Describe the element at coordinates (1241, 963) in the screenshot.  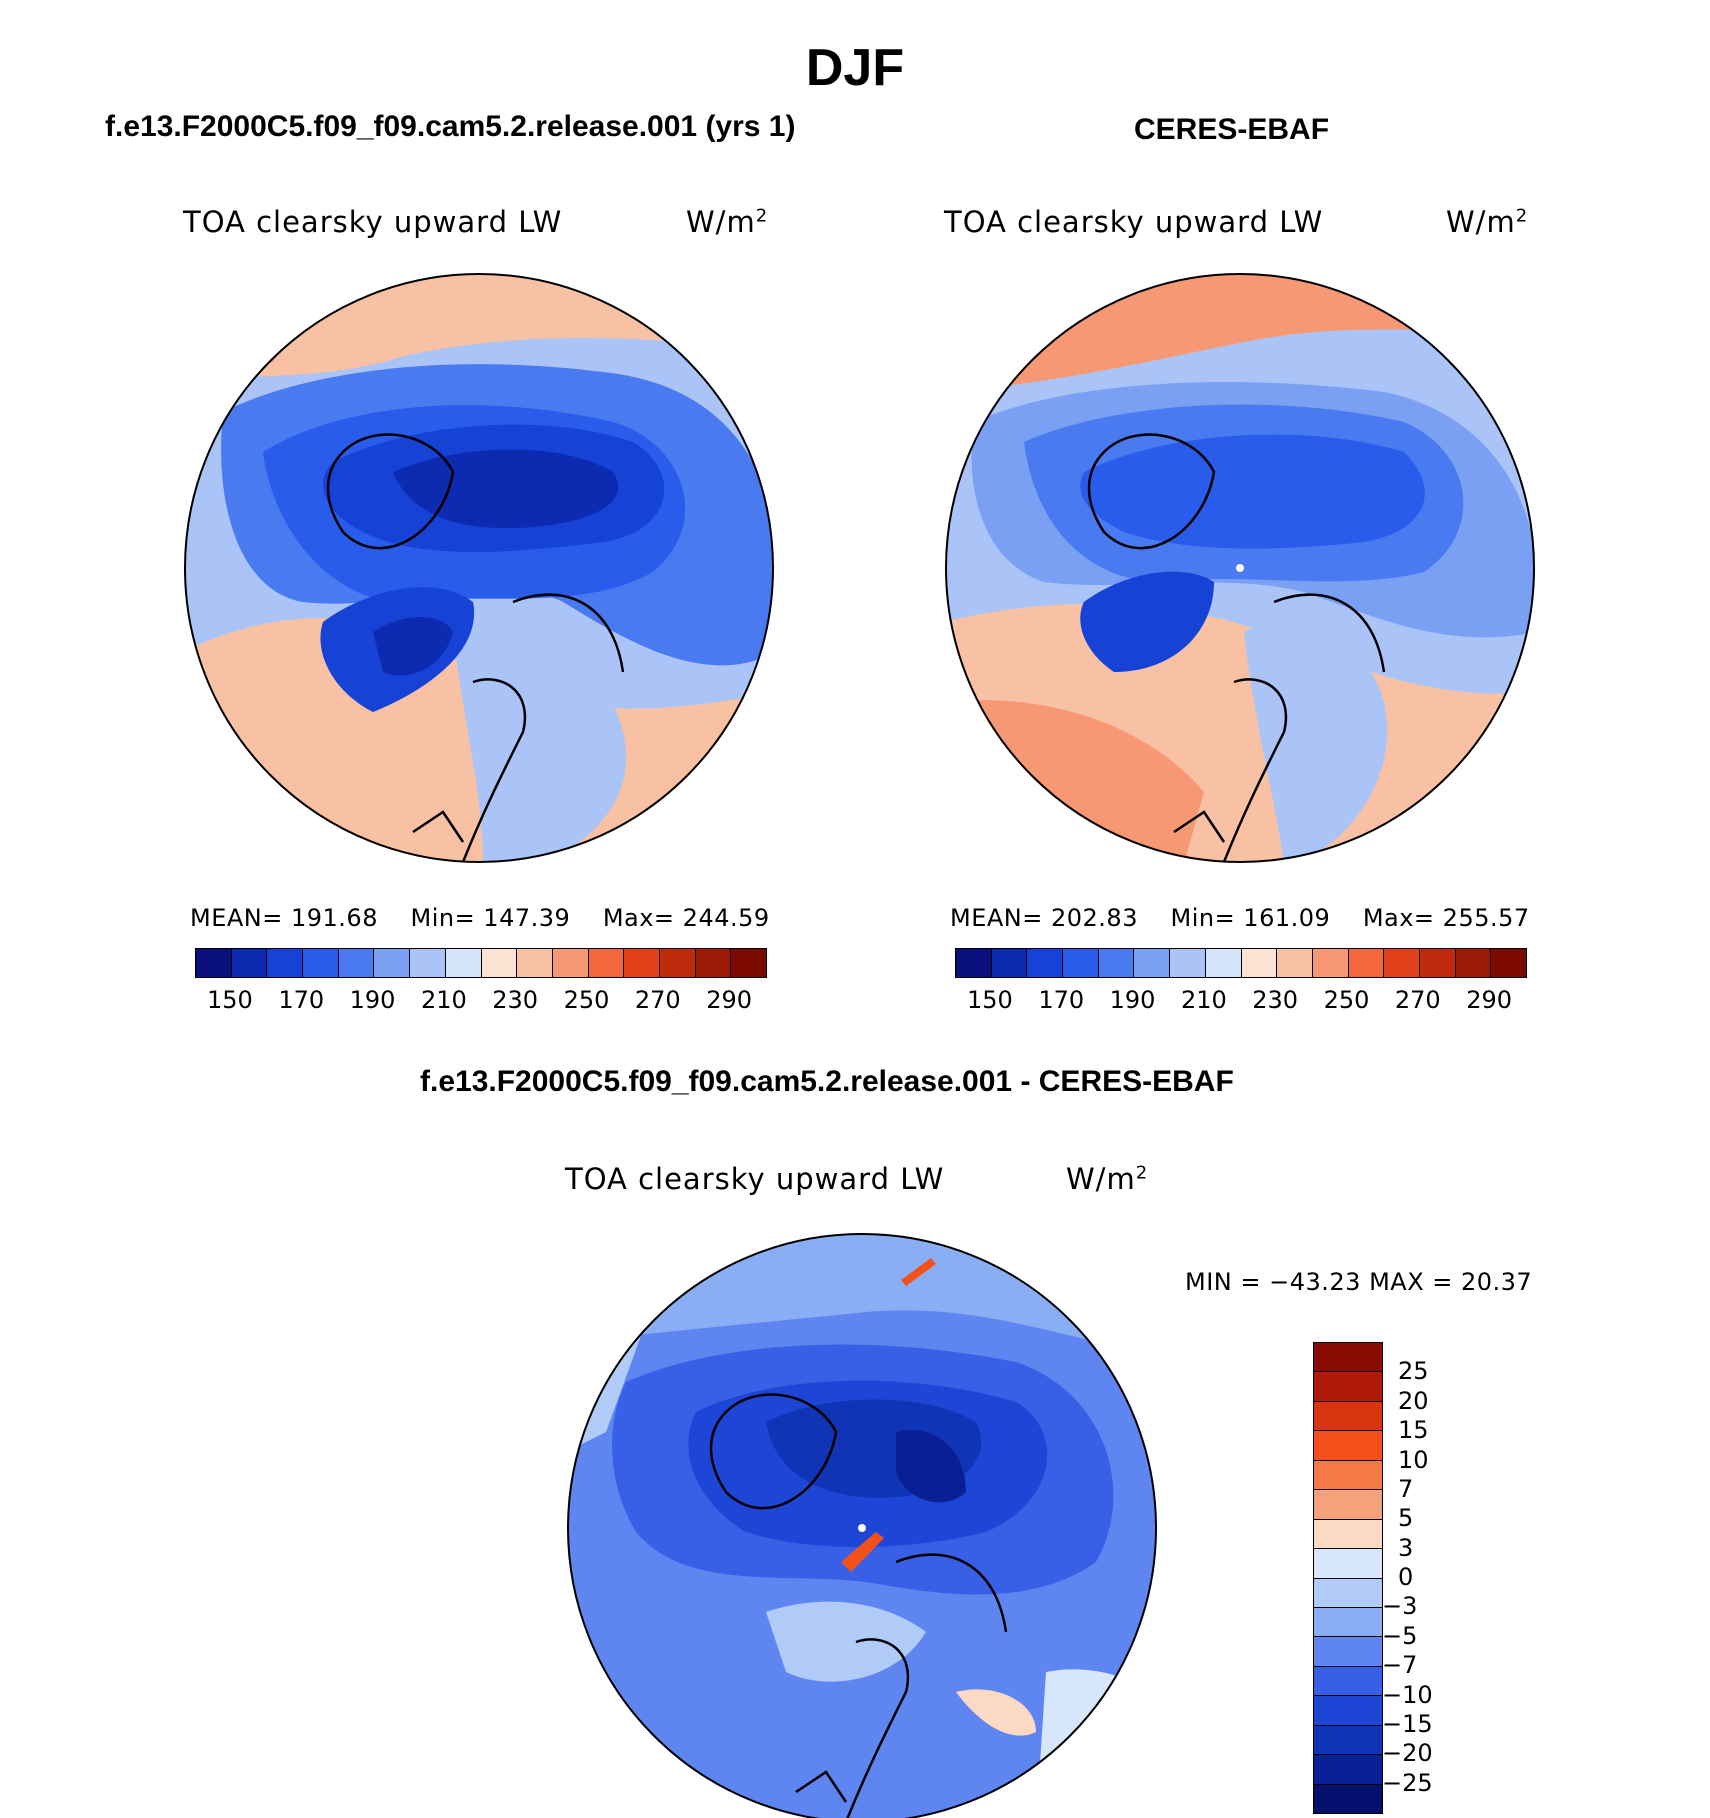
I see `panel2-colorbar` at that location.